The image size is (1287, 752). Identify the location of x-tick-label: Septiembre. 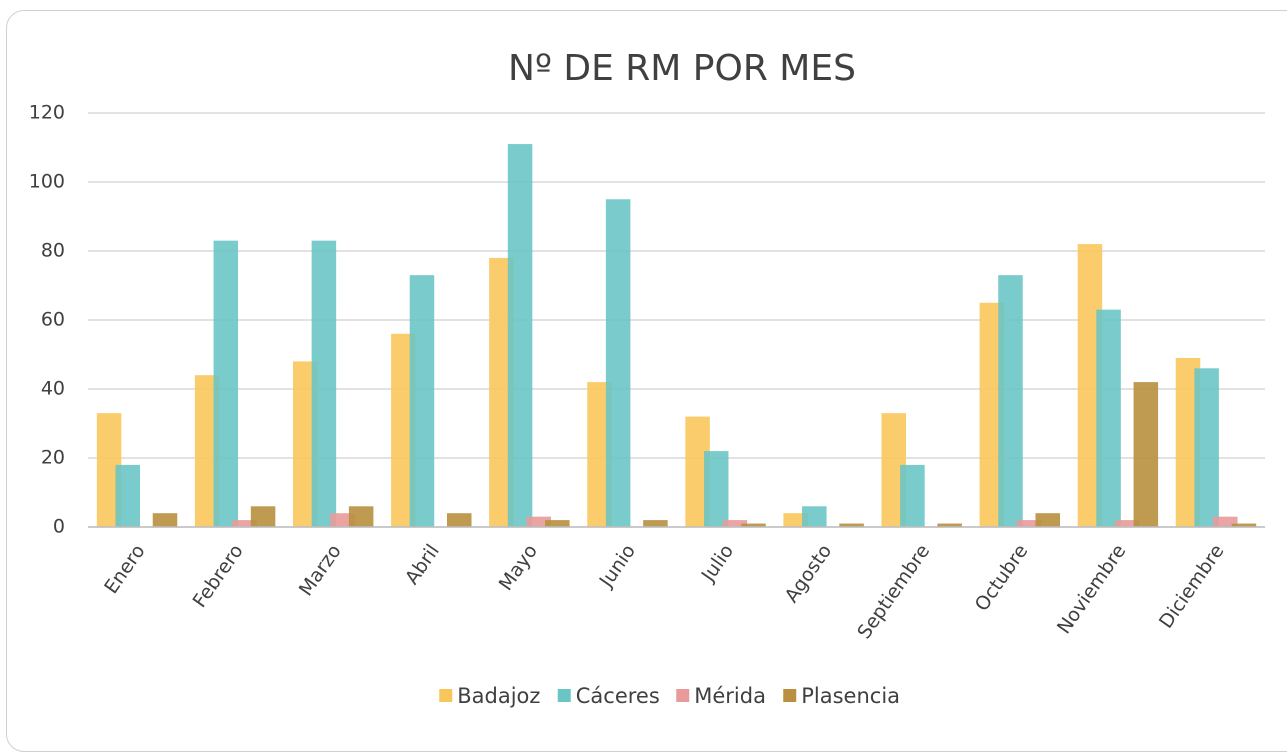
(893, 591).